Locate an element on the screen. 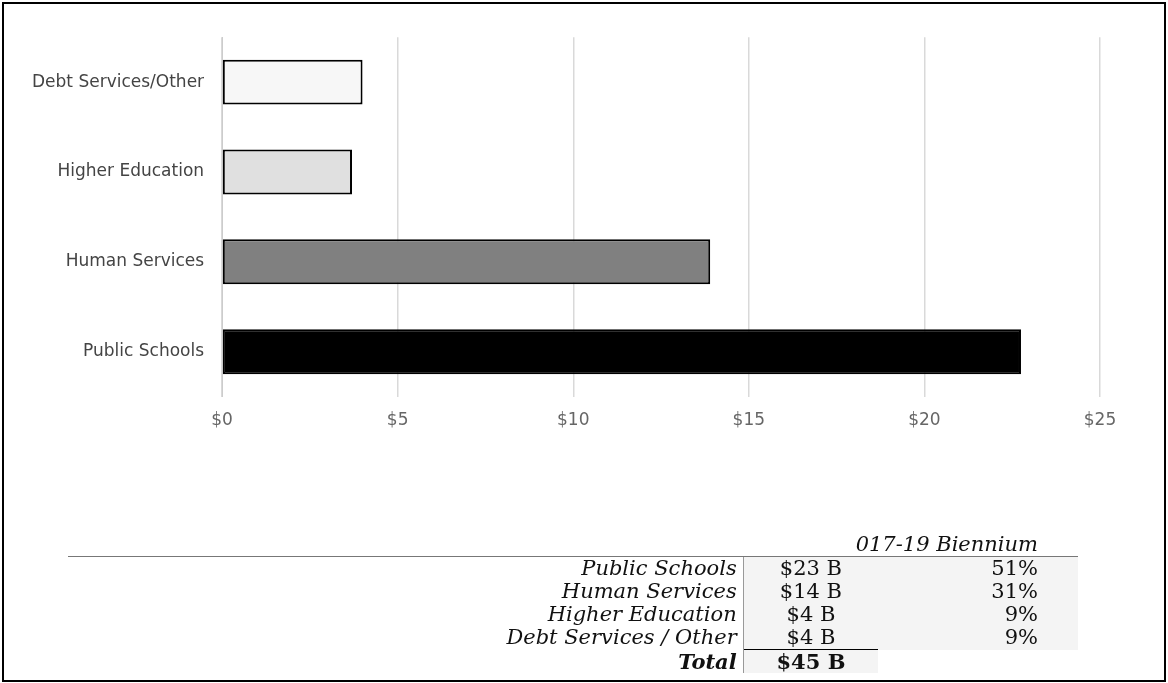 Image resolution: width=1168 pixels, height=683 pixels. text: 51% is located at coordinates (978, 568).